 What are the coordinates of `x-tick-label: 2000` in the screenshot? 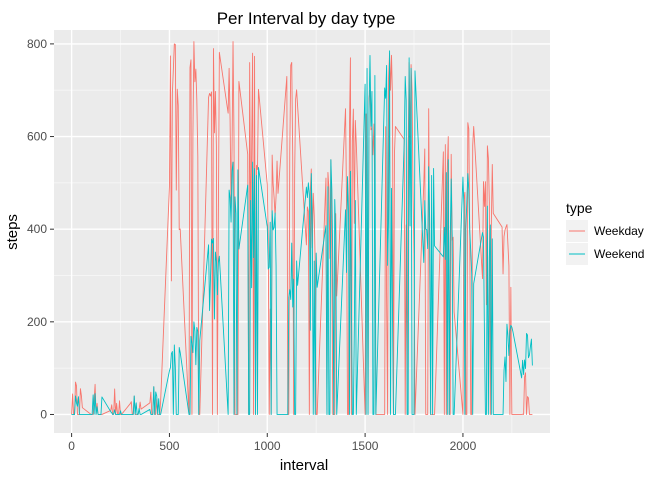 It's located at (463, 446).